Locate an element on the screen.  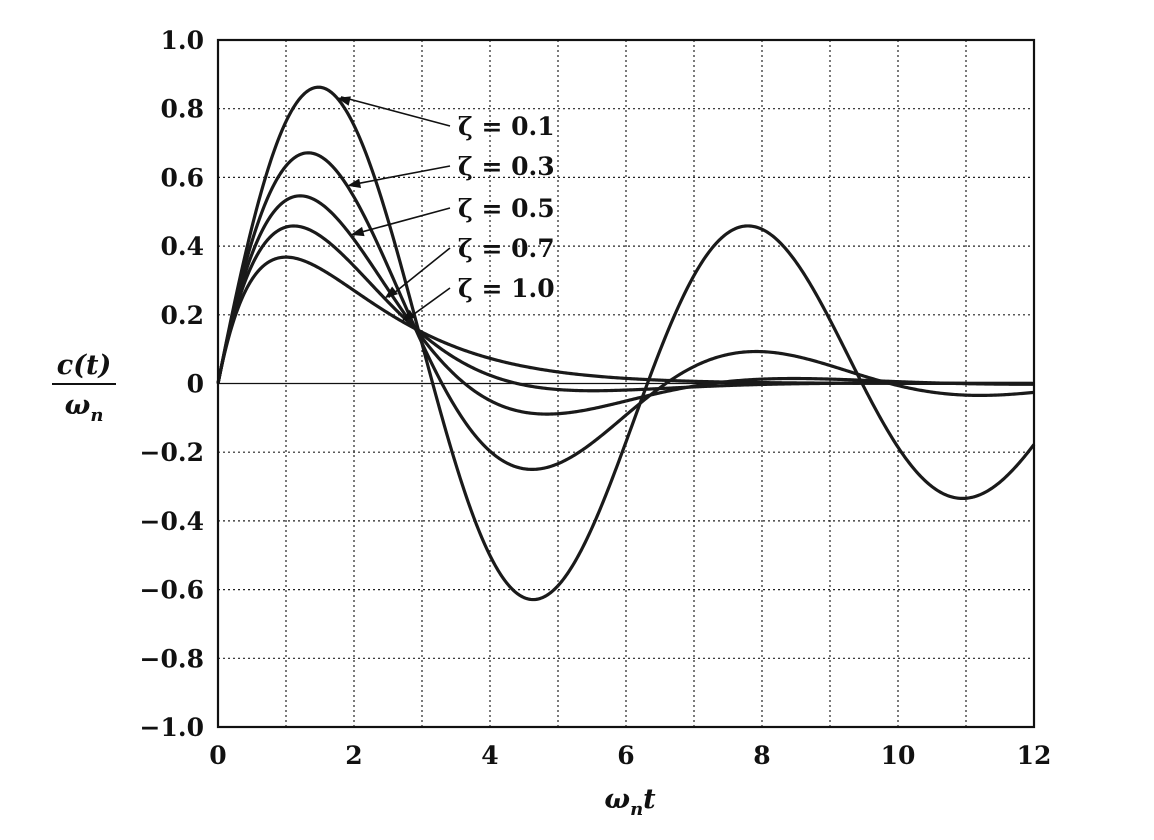
y-tick-label: 0.2 is located at coordinates (183, 315).